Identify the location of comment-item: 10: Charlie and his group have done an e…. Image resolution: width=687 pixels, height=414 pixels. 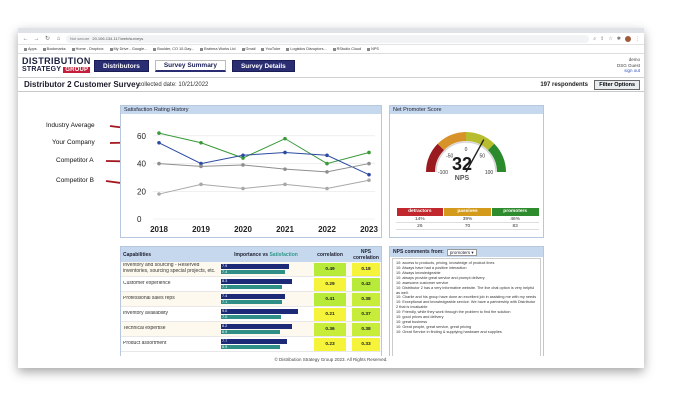
(466, 297).